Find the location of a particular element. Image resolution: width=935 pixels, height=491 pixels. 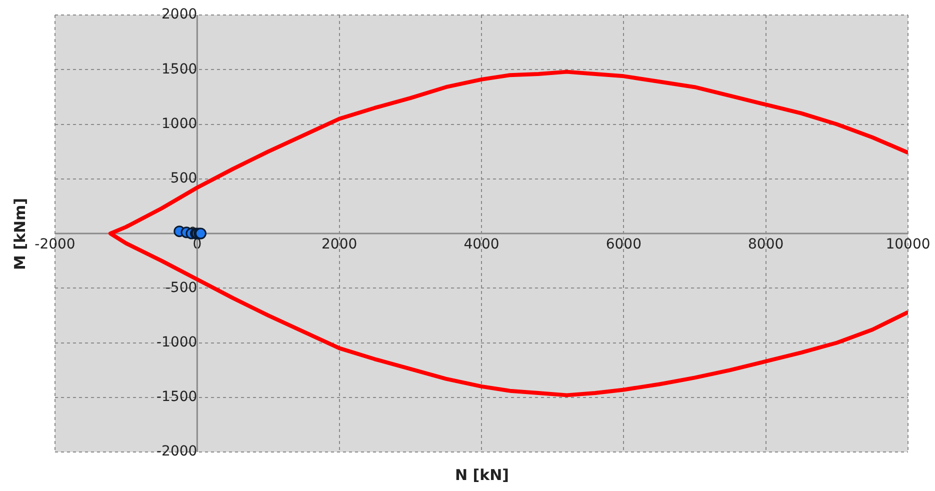

x-tick-label: 10000 is located at coordinates (908, 244).